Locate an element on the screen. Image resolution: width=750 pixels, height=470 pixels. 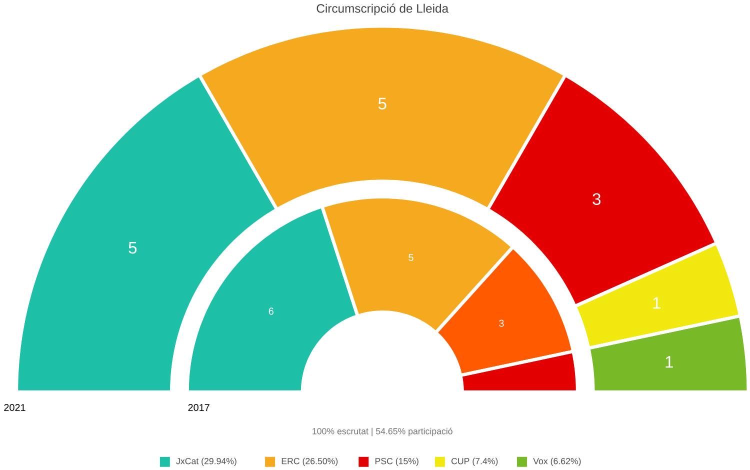
chart-title: Circumscripció de Lleida is located at coordinates (382, 10).